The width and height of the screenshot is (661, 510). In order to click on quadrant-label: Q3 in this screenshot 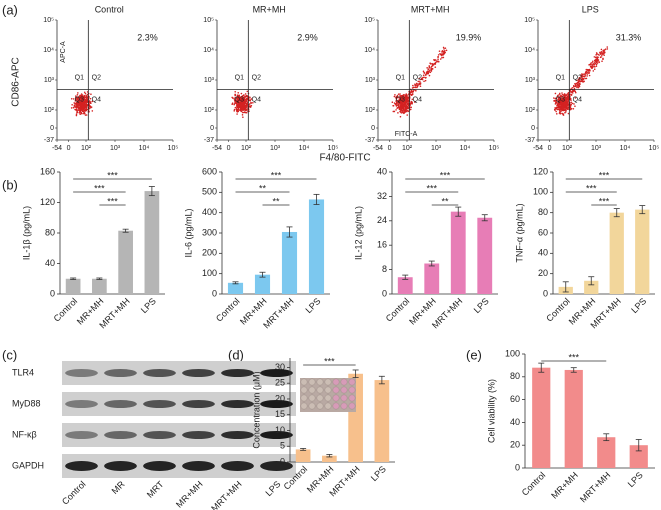, I will do `click(560, 99)`.